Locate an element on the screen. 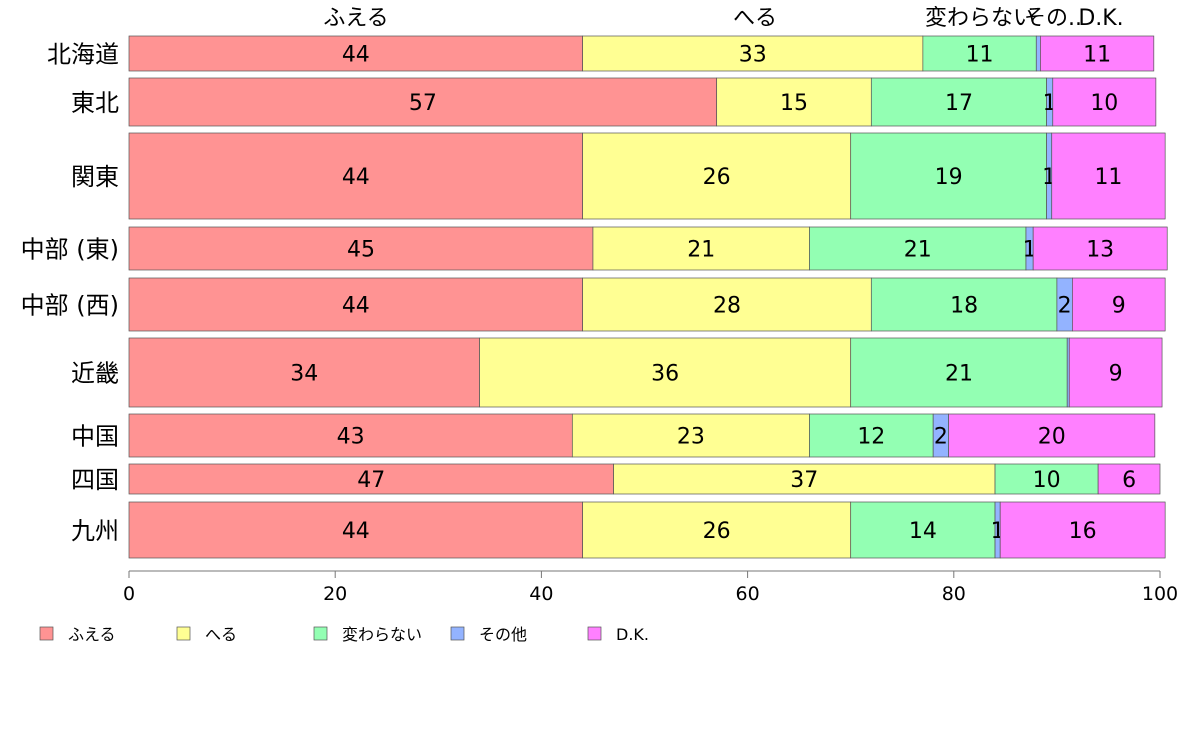  legend: ふえる へる 変わらない その他 D.K. is located at coordinates (344, 634).